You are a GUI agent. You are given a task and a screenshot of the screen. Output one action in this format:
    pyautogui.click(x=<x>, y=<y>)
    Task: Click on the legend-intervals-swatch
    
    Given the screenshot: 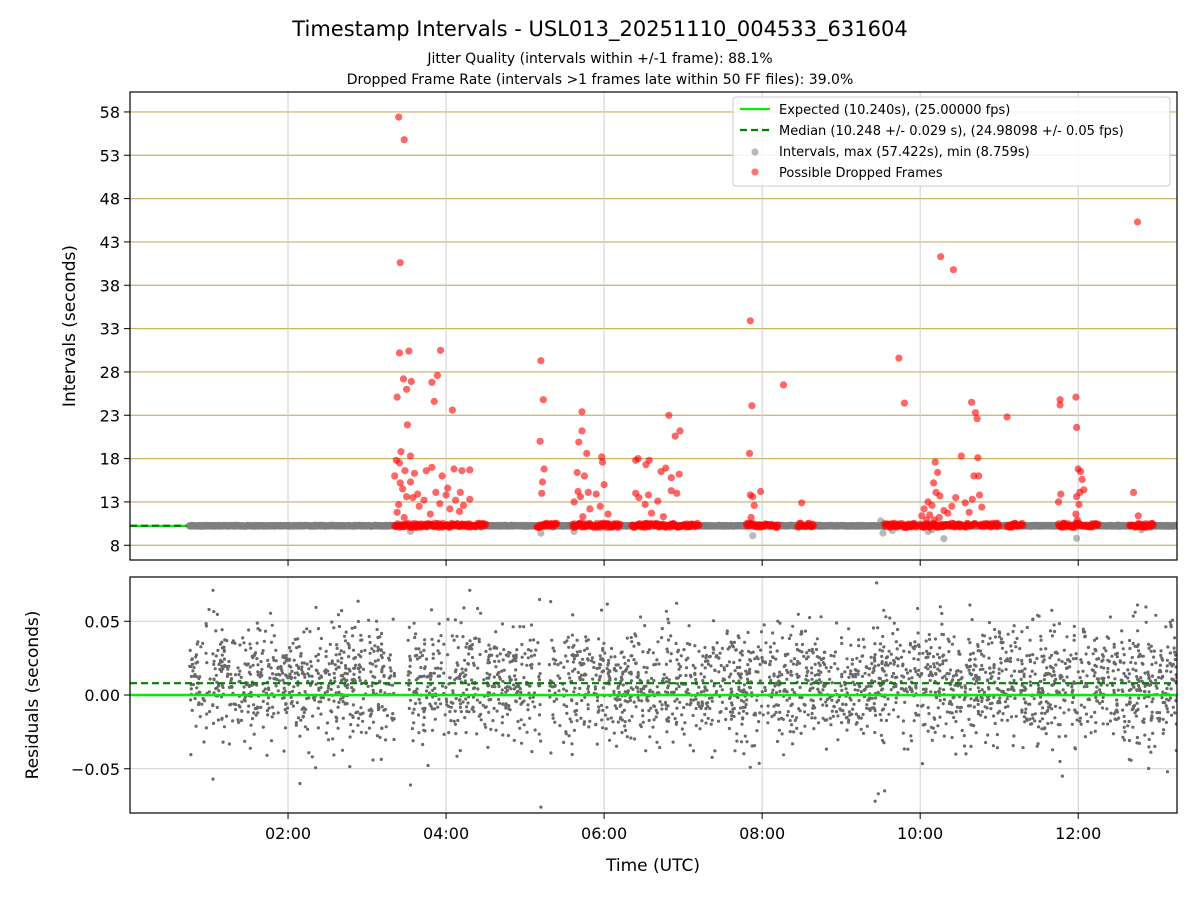 What is the action you would take?
    pyautogui.click(x=754, y=151)
    